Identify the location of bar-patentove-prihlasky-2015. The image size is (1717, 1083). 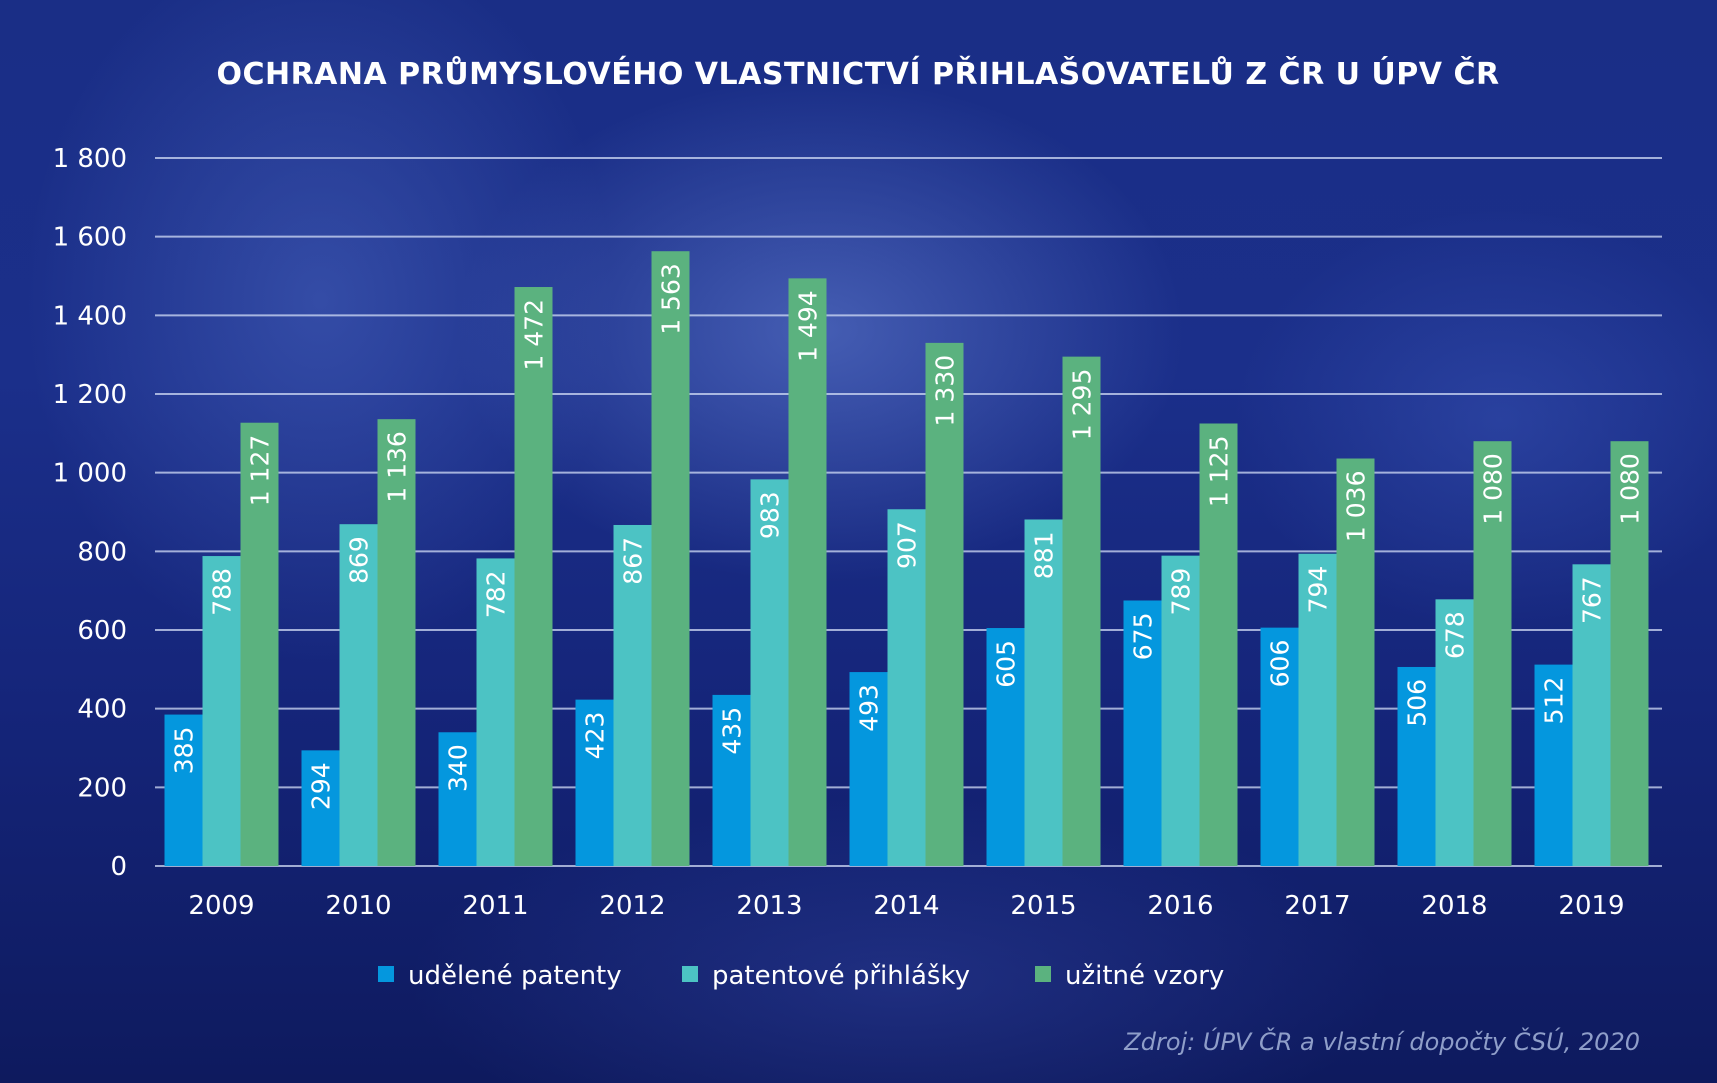
(1043, 692).